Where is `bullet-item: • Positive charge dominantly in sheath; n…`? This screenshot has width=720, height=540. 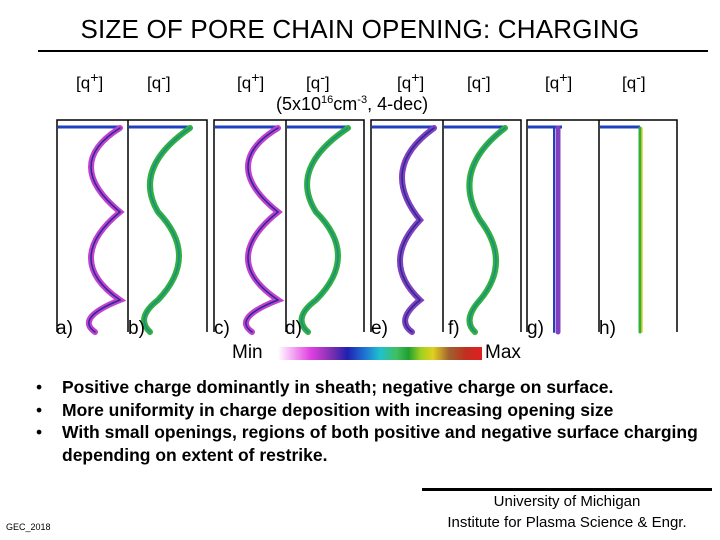 bullet-item: • Positive charge dominantly in sheath; n… is located at coordinates (325, 387).